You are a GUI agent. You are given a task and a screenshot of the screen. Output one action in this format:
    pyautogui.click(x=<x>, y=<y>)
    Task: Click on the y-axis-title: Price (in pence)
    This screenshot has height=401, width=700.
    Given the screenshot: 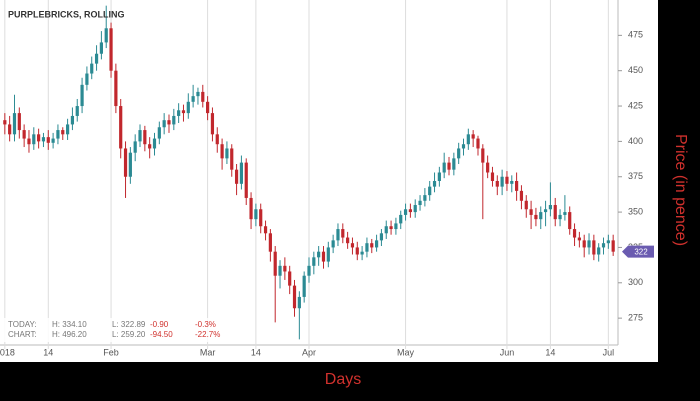 What is the action you would take?
    pyautogui.click(x=680, y=190)
    